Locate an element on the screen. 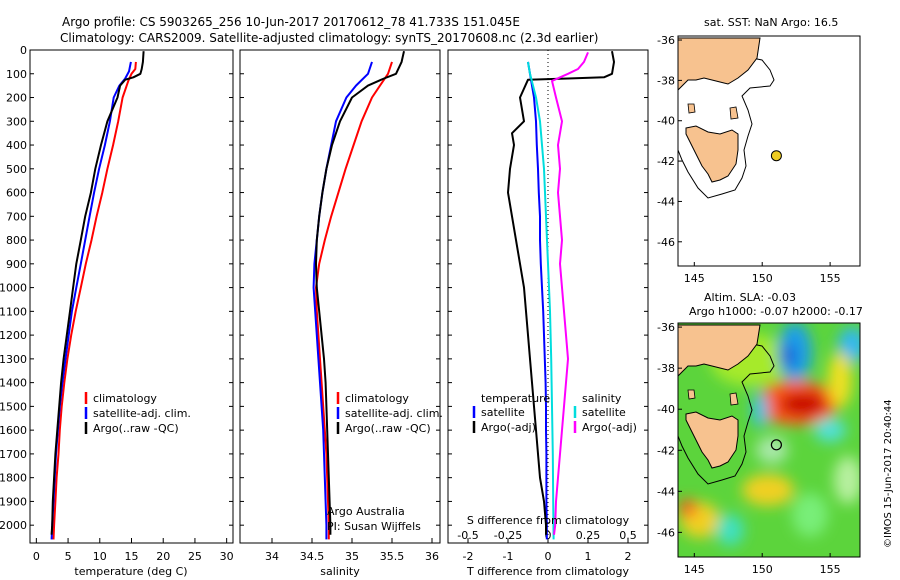 This screenshot has width=900, height=580. series-line-climatology is located at coordinates (354, 300).